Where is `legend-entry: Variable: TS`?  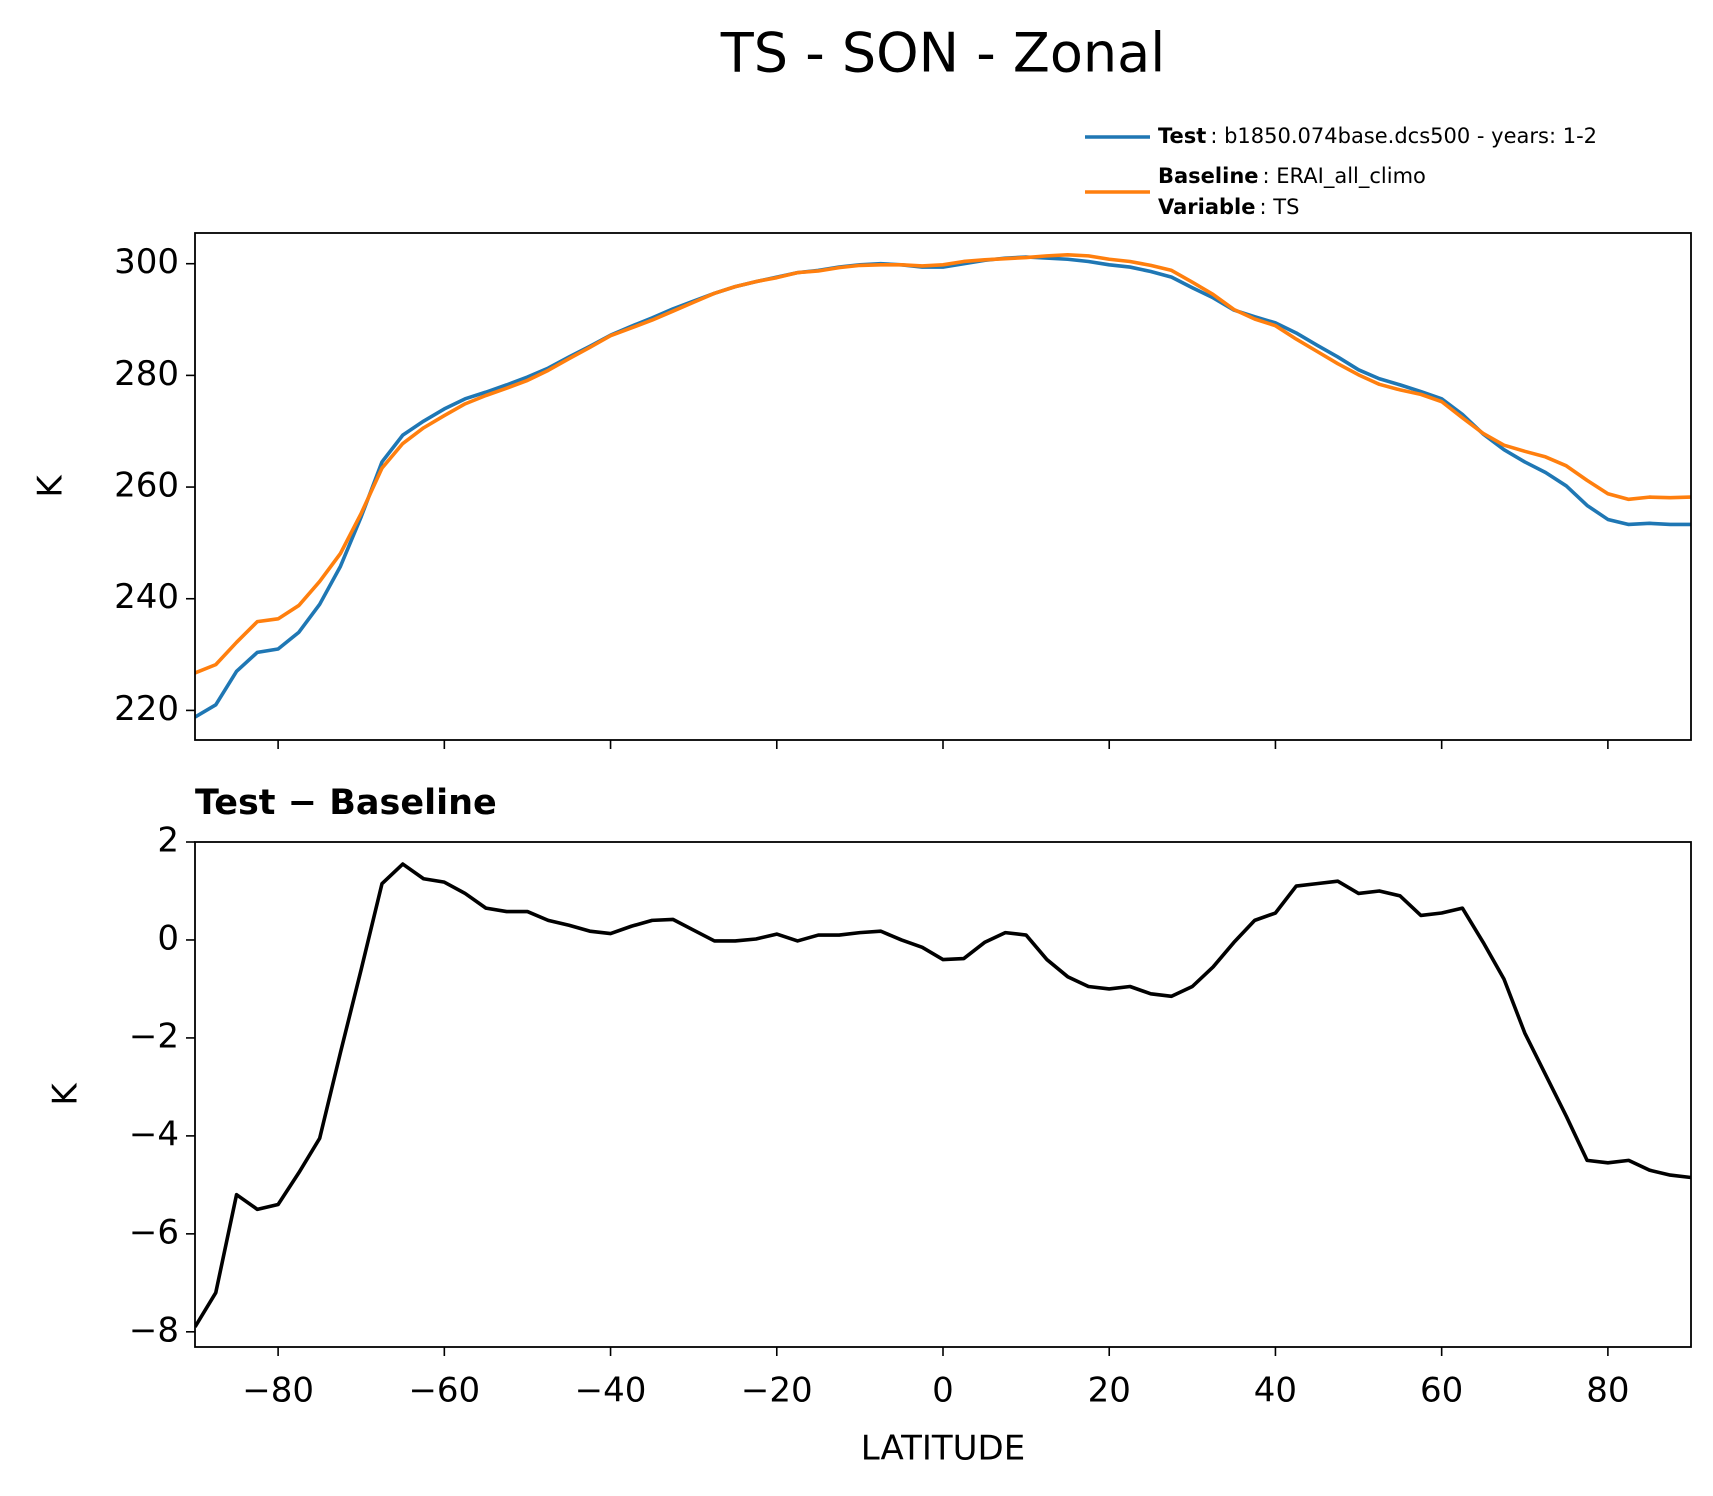 legend-entry: Variable: TS is located at coordinates (1228, 207).